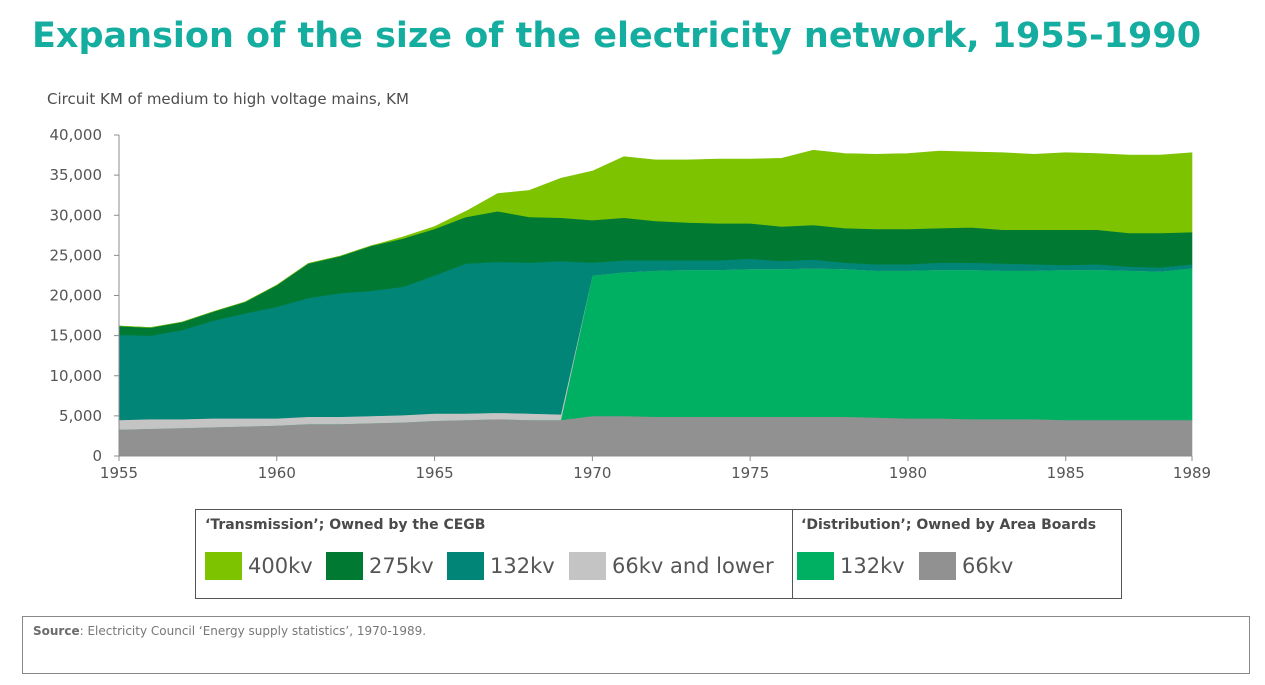 The width and height of the screenshot is (1265, 685). What do you see at coordinates (56, 631) in the screenshot?
I see `source-label: Source` at bounding box center [56, 631].